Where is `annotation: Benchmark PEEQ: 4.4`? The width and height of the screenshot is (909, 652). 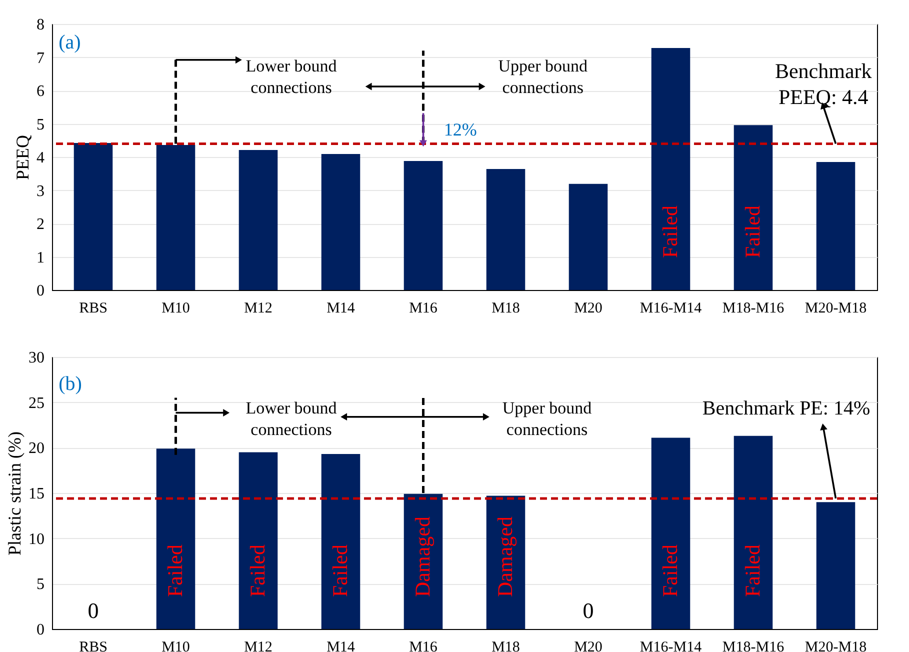
annotation: Benchmark PEEQ: 4.4 is located at coordinates (823, 84).